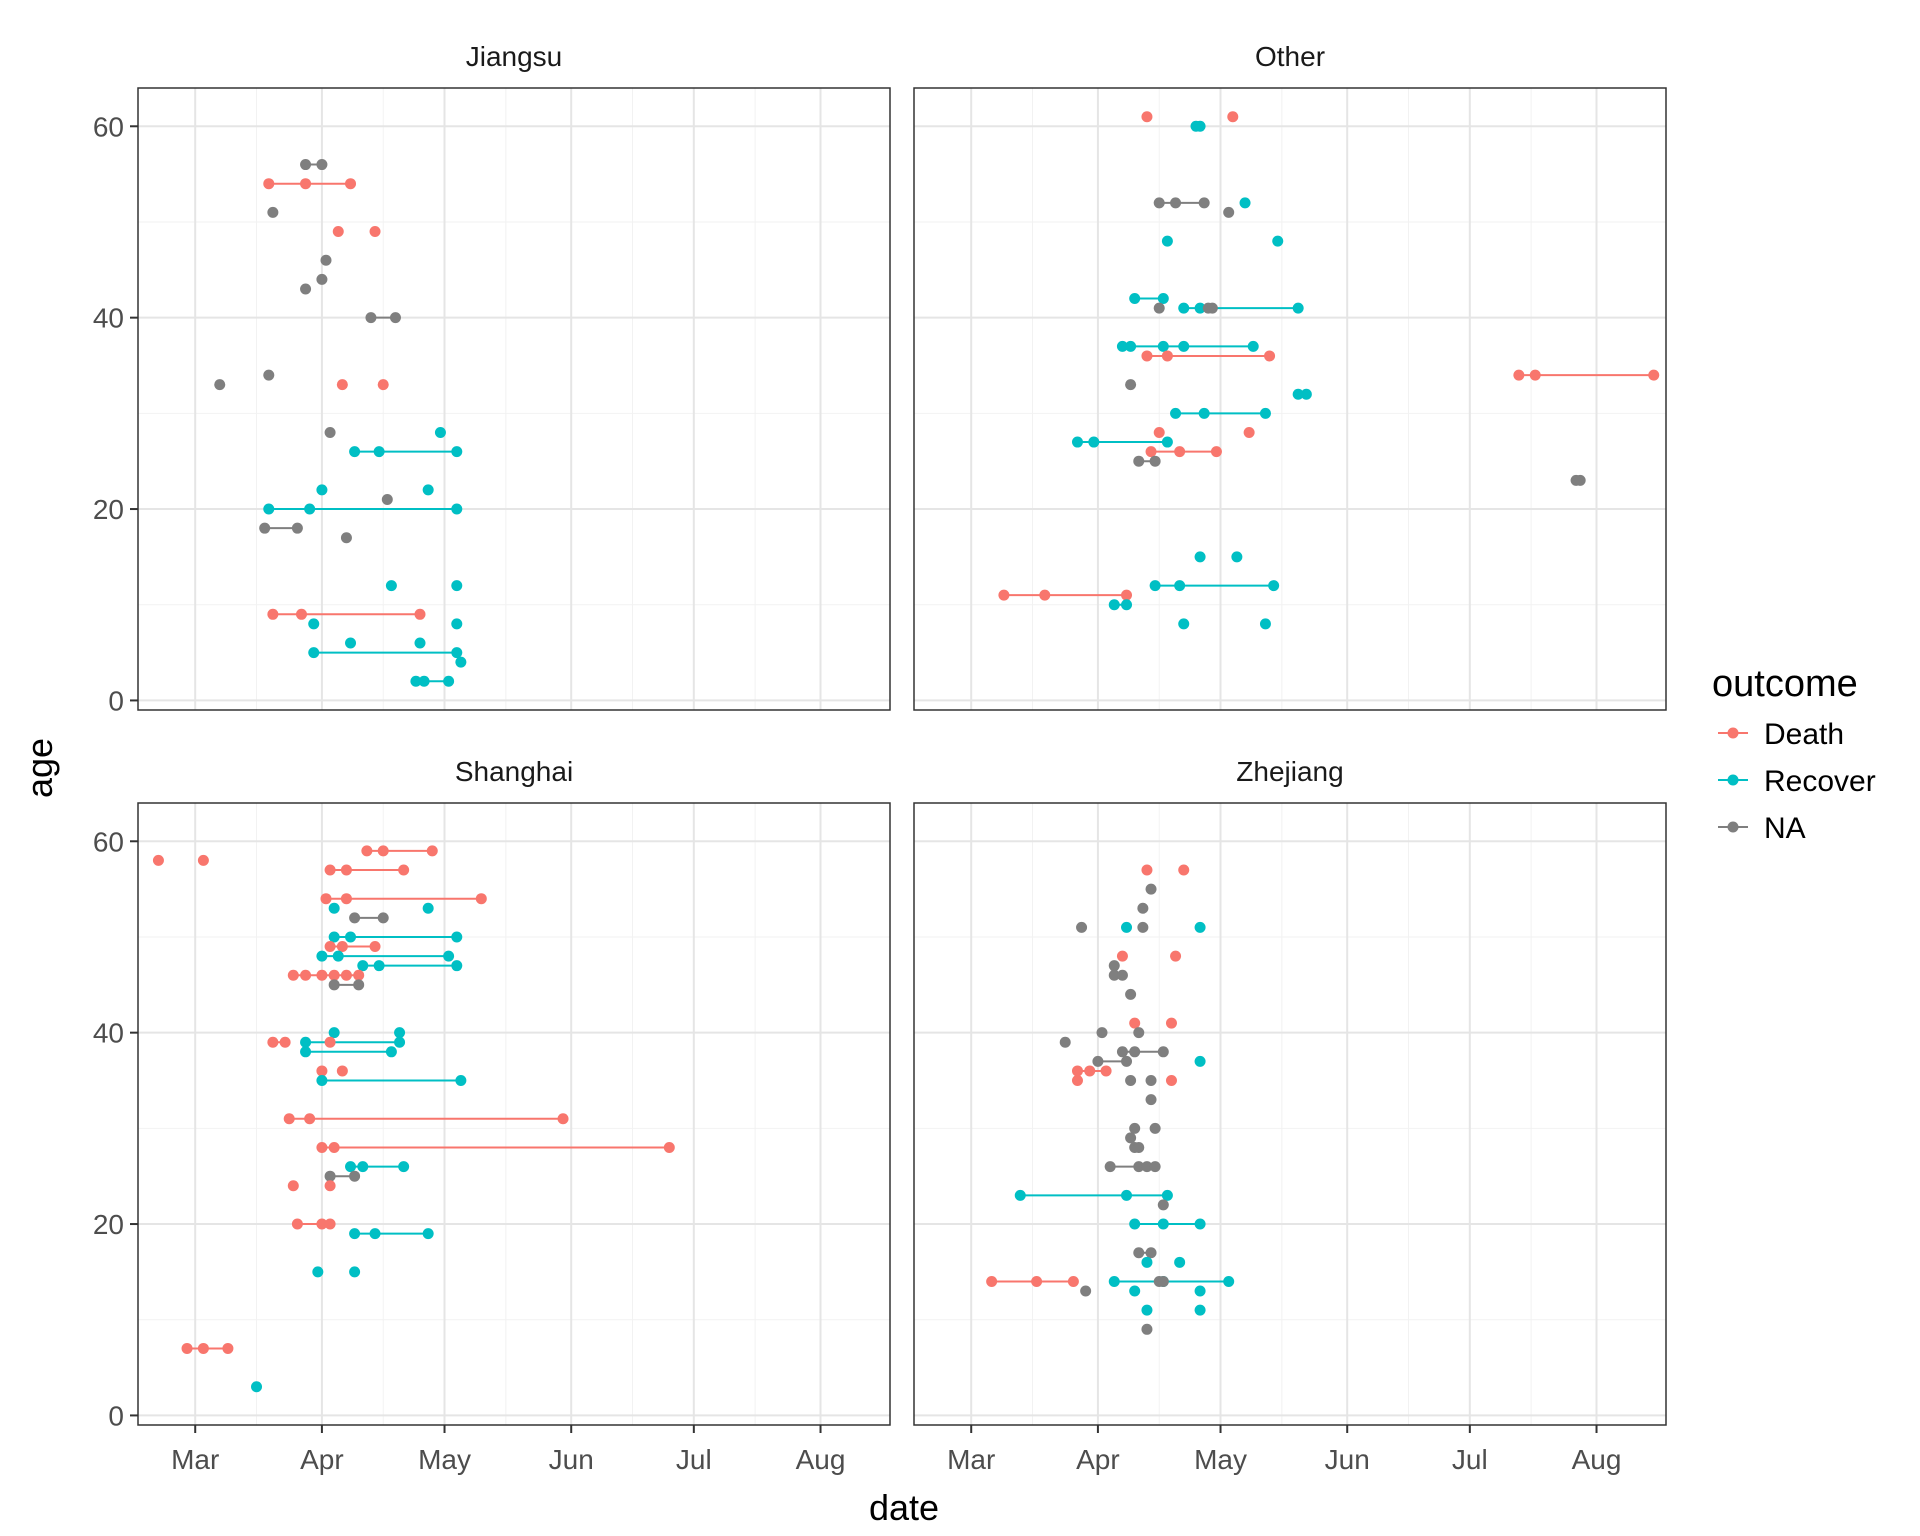  I want to click on y-tick-label: 20, so click(108, 1224).